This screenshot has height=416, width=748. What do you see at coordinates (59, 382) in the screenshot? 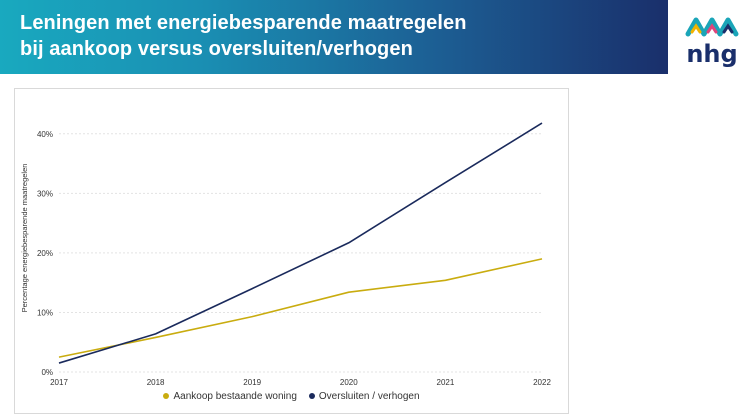
I see `x-tick-label: 2017` at bounding box center [59, 382].